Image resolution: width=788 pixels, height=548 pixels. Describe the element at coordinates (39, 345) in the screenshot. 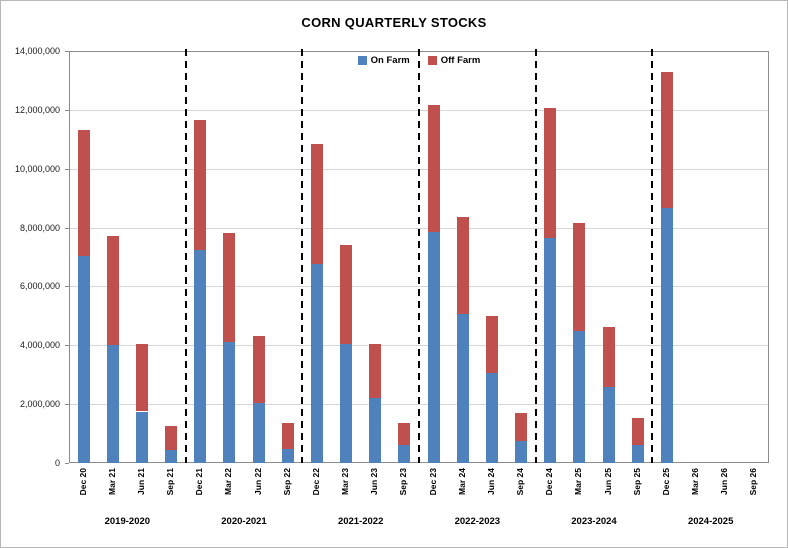

I see `y-axis-label: 4,000,000` at that location.